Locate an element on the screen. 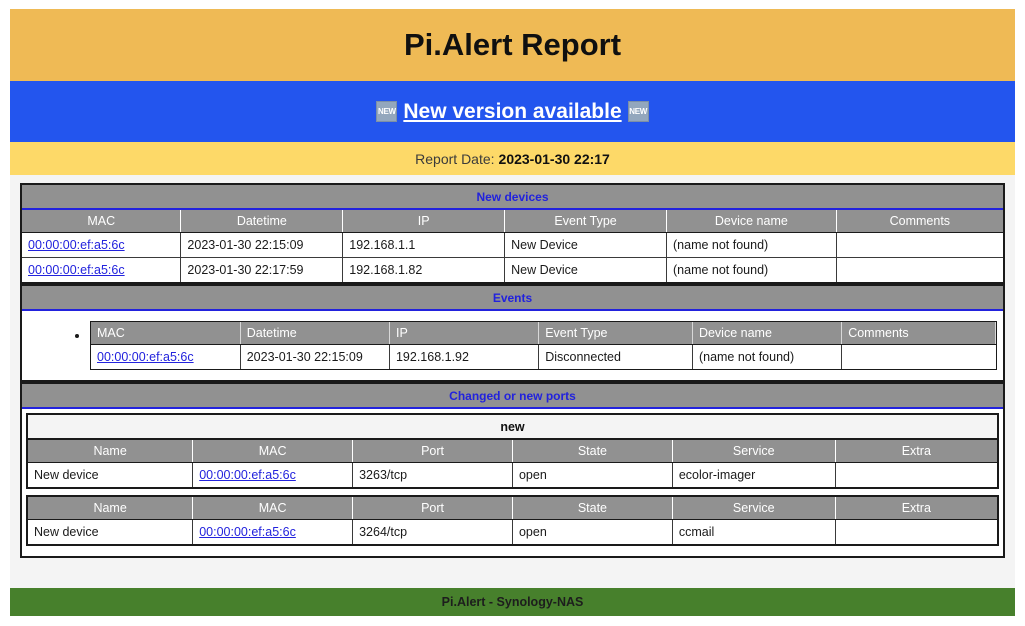  page-title: Pi.Alert Report is located at coordinates (512, 44).